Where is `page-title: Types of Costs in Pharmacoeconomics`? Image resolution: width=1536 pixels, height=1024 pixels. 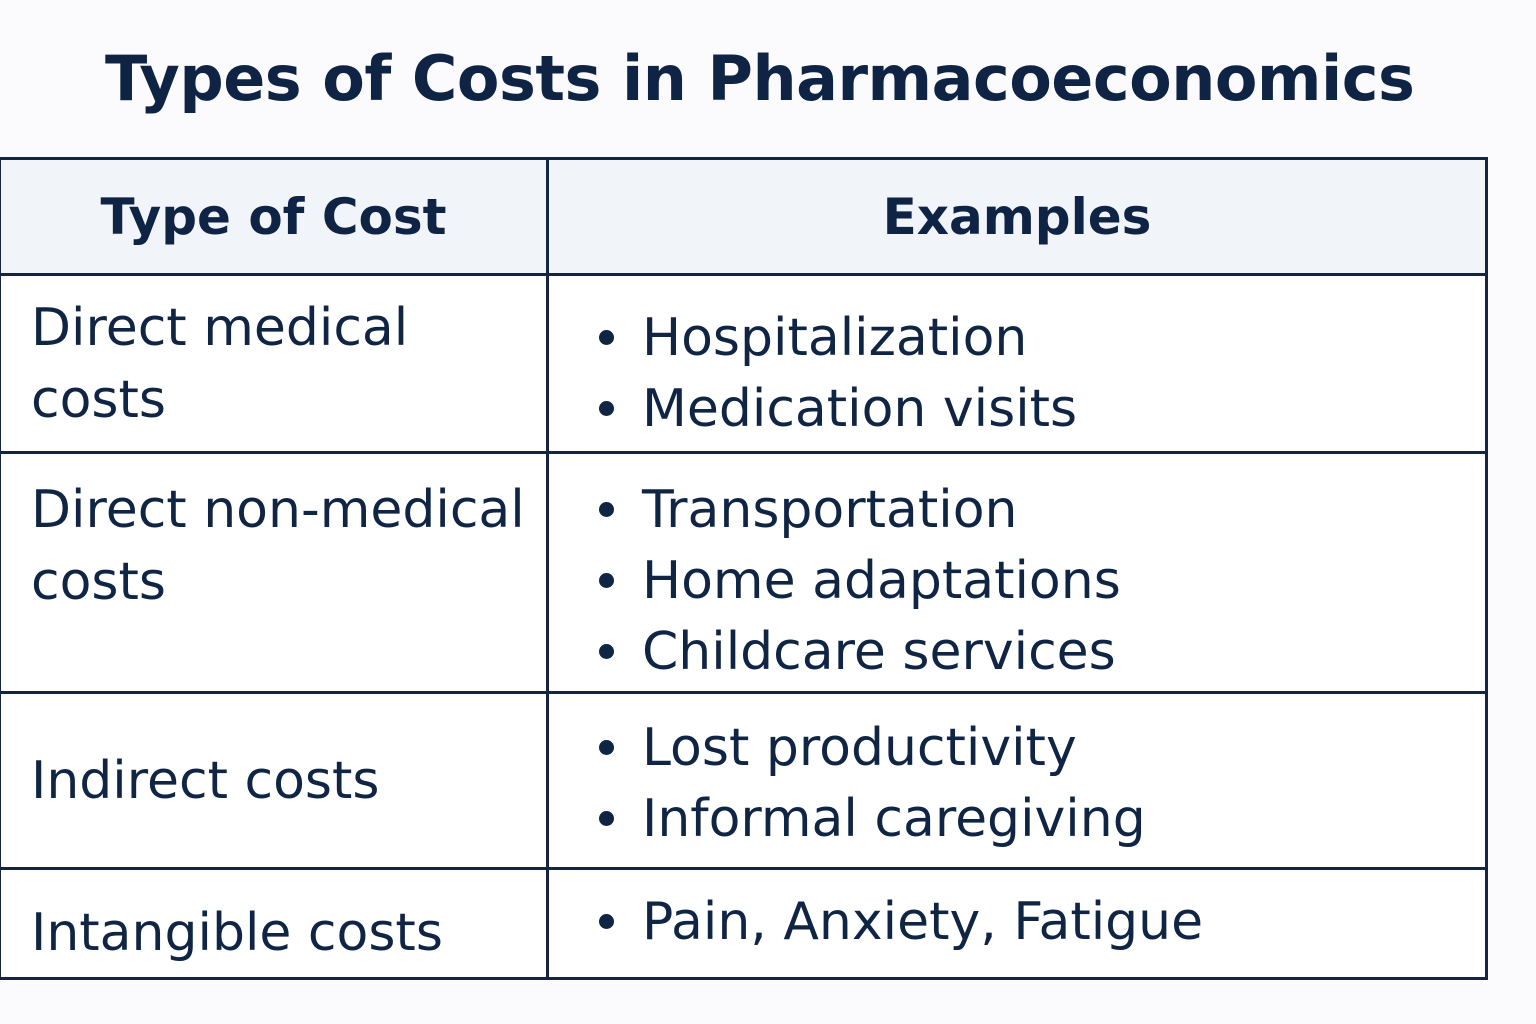 page-title: Types of Costs in Pharmacoeconomics is located at coordinates (760, 78).